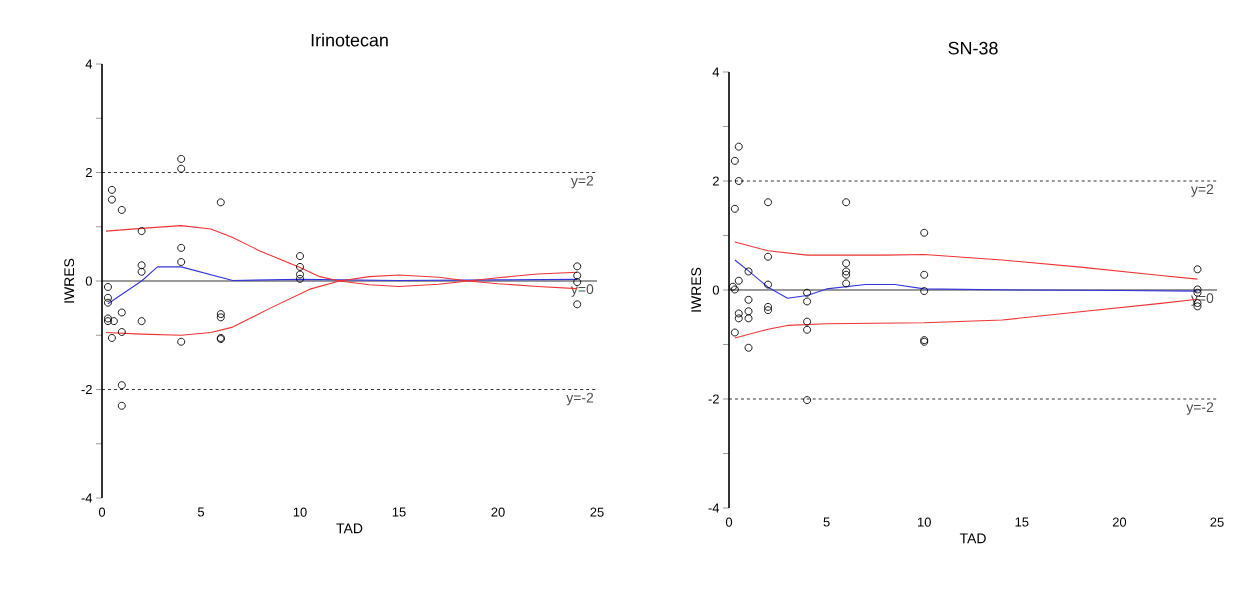 The height and width of the screenshot is (597, 1235). I want to click on chart-title: Irinotecan, so click(349, 40).